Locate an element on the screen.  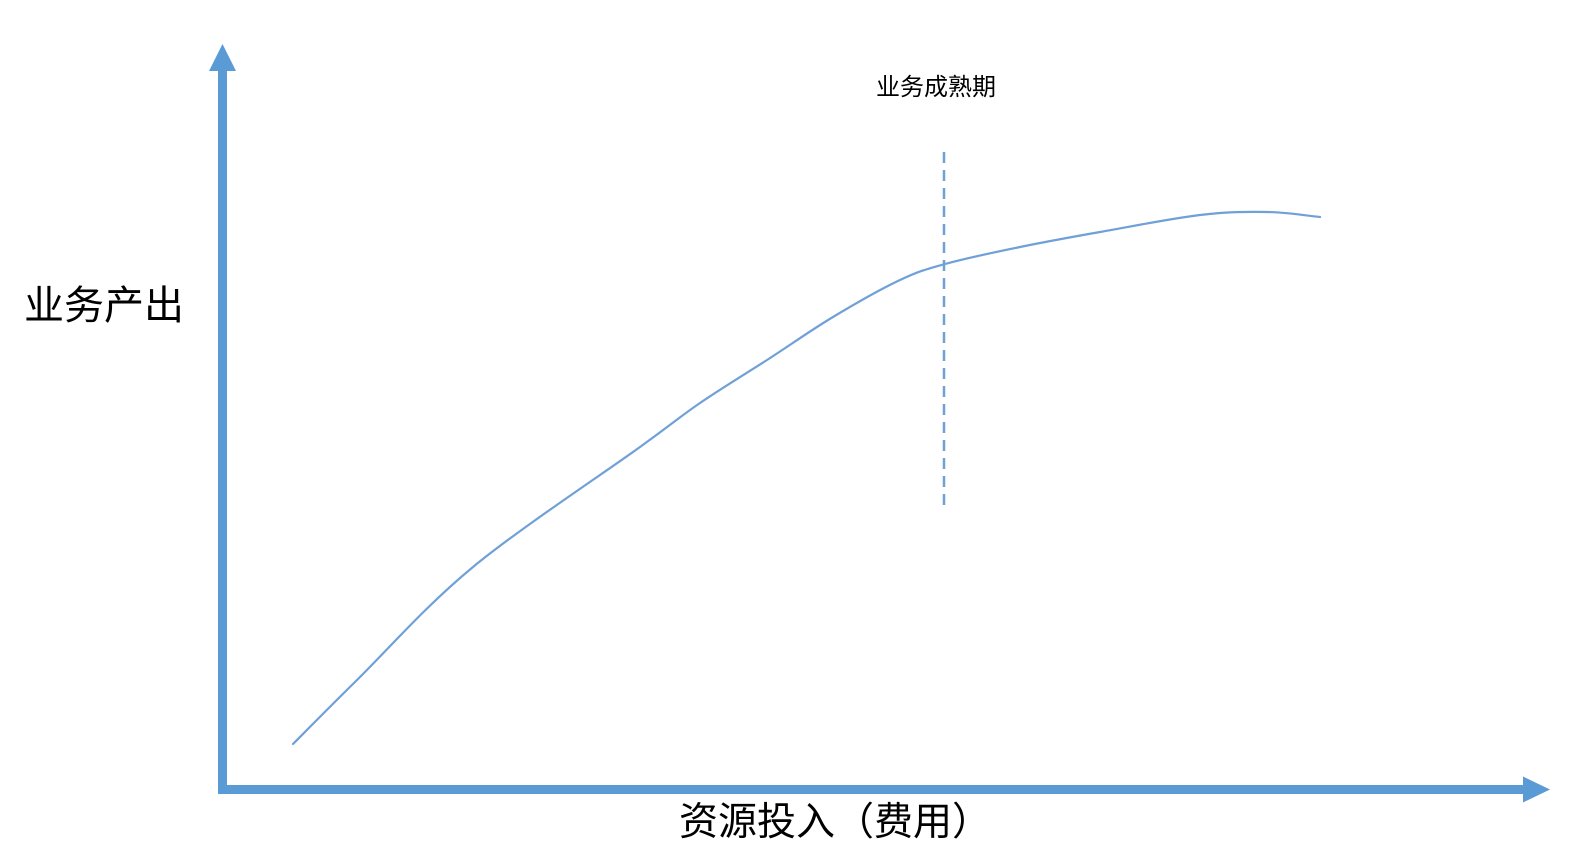
x-axis-label: 资源投入（费用） is located at coordinates (835, 822).